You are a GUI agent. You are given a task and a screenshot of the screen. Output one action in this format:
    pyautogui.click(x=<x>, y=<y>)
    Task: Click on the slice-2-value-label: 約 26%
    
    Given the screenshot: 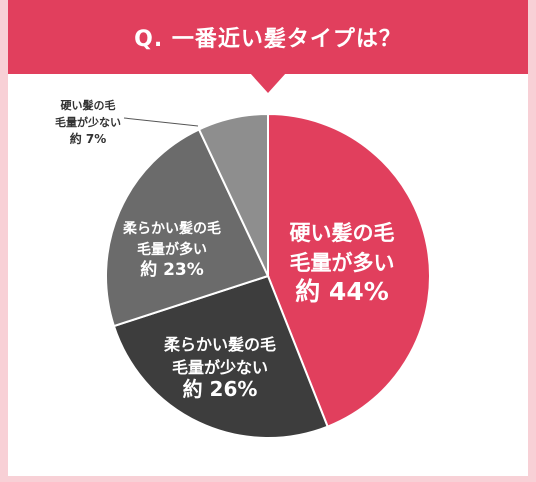 What is the action you would take?
    pyautogui.click(x=220, y=389)
    